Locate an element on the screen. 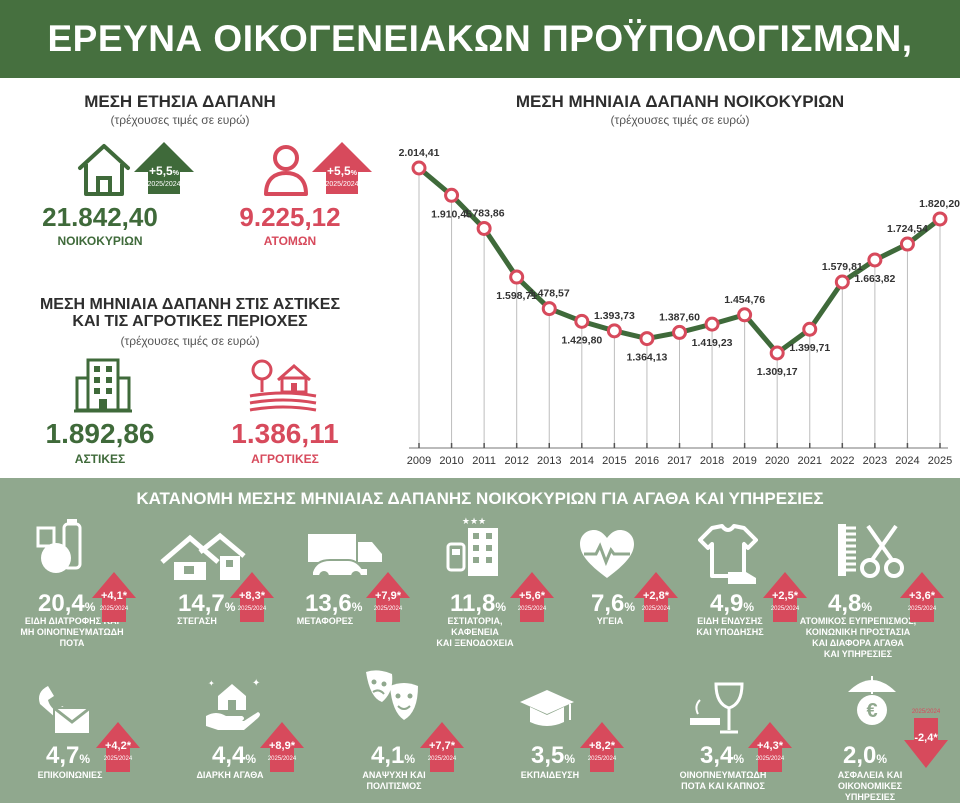 This screenshot has width=960, height=803. category-value-number: 3,4 is located at coordinates (717, 755).